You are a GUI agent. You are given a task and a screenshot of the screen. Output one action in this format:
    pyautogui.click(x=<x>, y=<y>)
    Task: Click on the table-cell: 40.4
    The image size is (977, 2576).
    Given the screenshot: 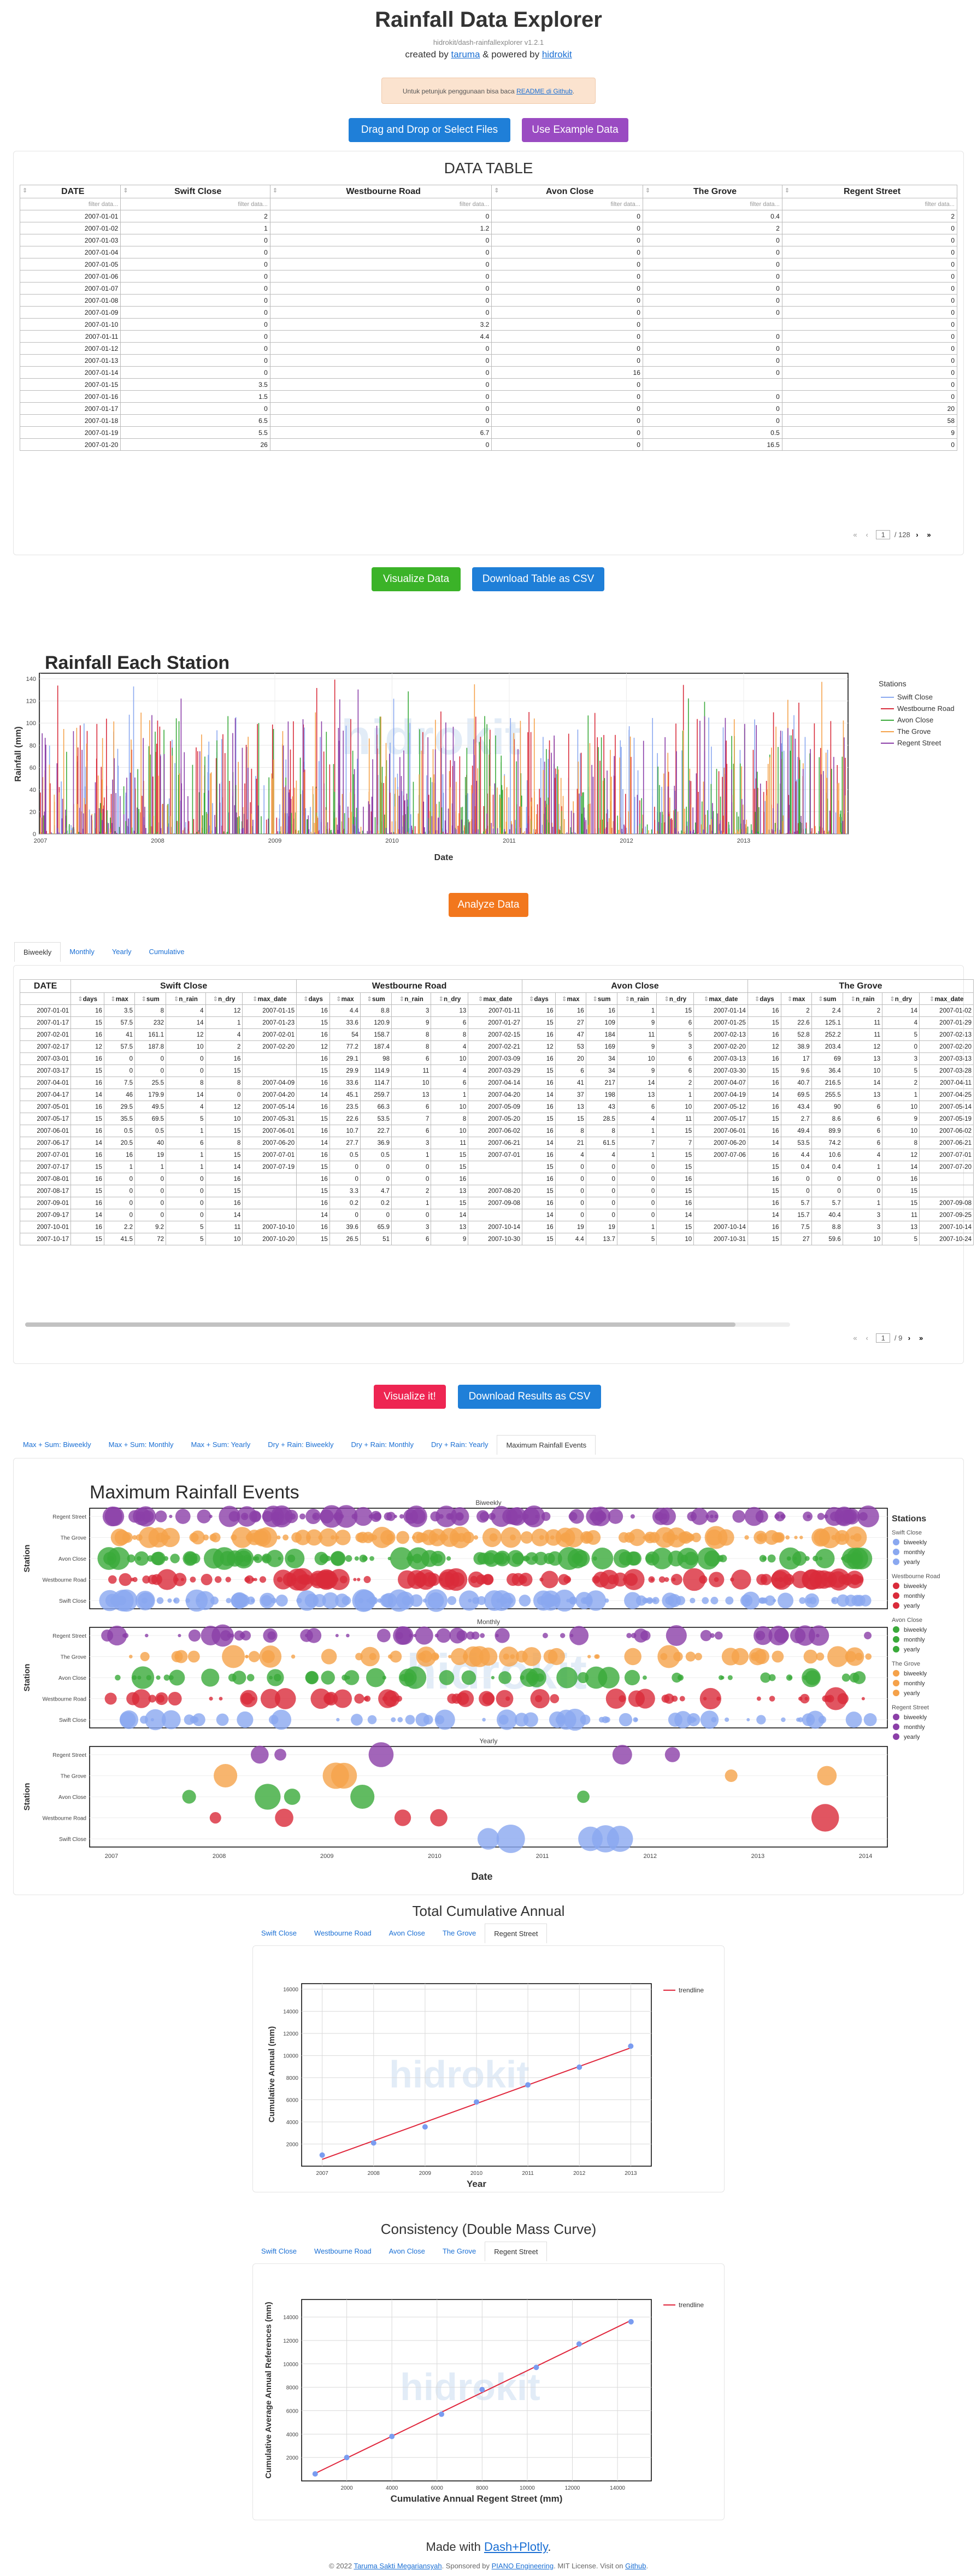 What is the action you would take?
    pyautogui.click(x=827, y=1215)
    